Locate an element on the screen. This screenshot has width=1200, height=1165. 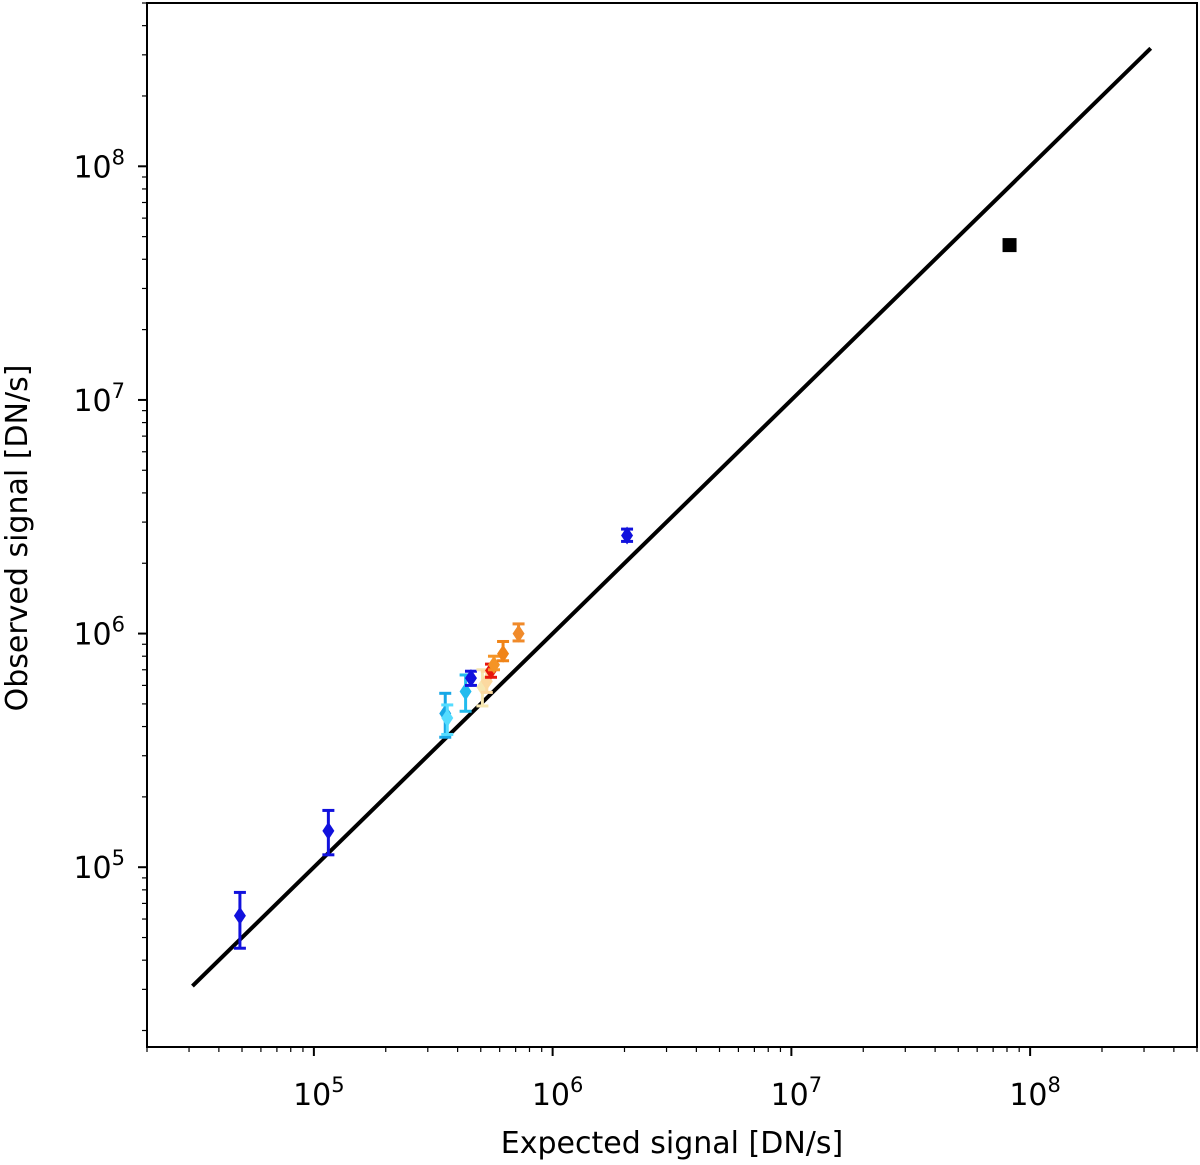
x-tick-label: 10⁵ is located at coordinates (319, 1093).